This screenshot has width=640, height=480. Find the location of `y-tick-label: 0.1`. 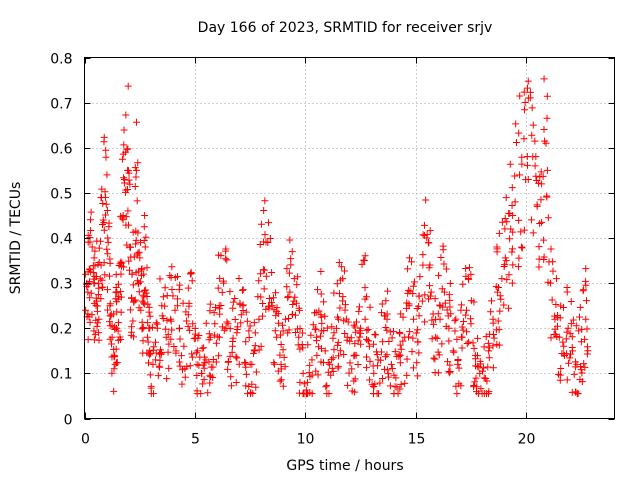

y-tick-label: 0.1 is located at coordinates (61, 375).